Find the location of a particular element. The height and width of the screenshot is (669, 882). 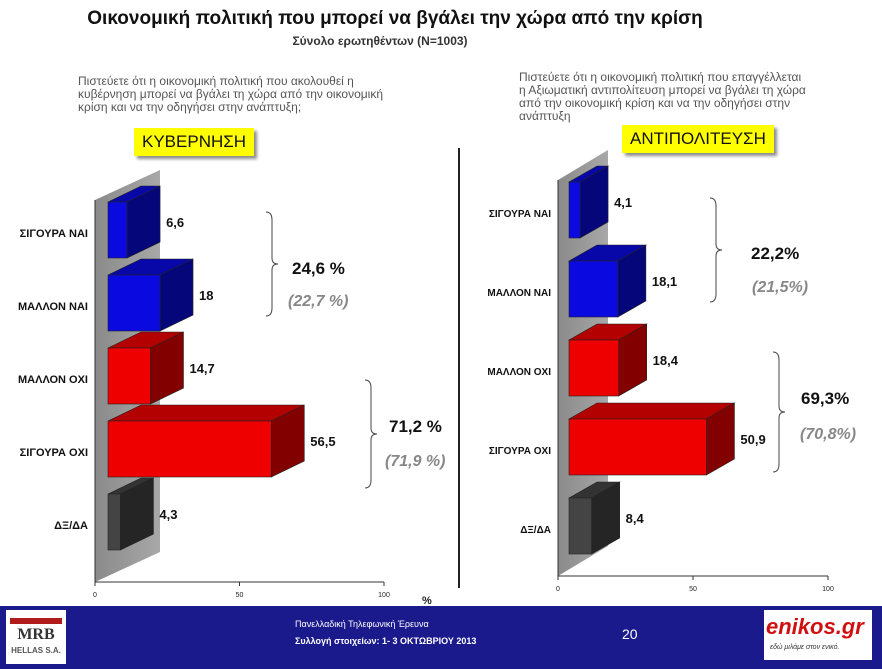

left-value-labels: 6,6 18 14,7 56,5 4,3 is located at coordinates (247, 368).